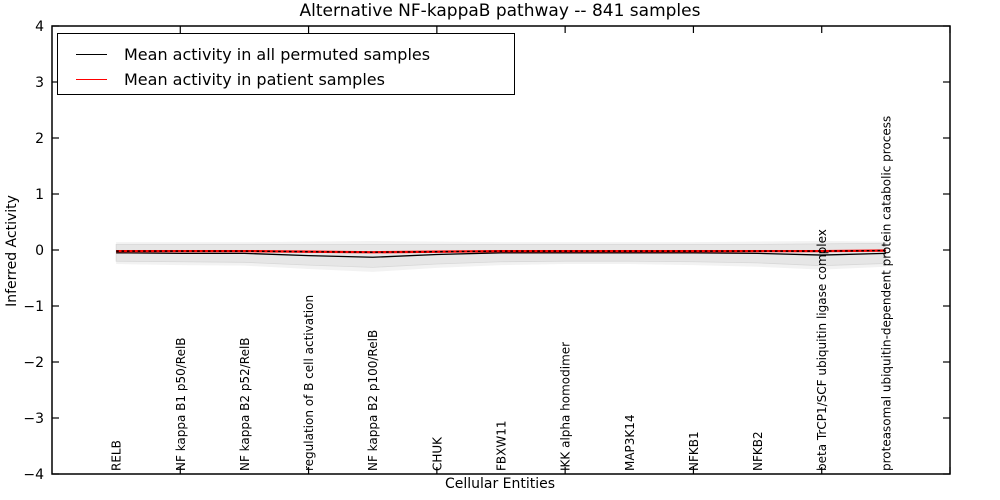 This screenshot has height=500, width=1000. What do you see at coordinates (33, 307) in the screenshot?
I see `y-tick-label: −1` at bounding box center [33, 307].